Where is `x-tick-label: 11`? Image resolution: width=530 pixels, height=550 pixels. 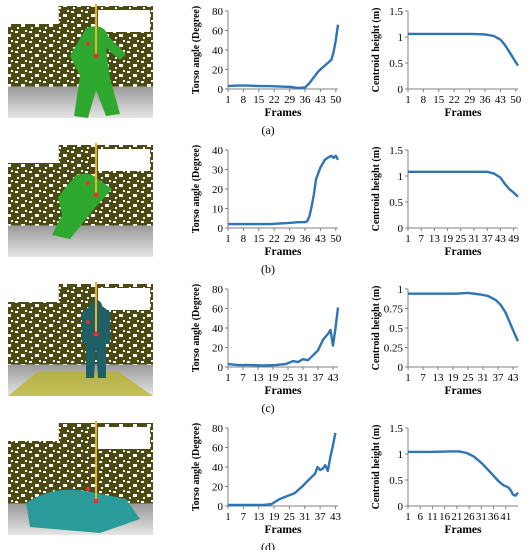 x-tick-label: 11 is located at coordinates (432, 517).